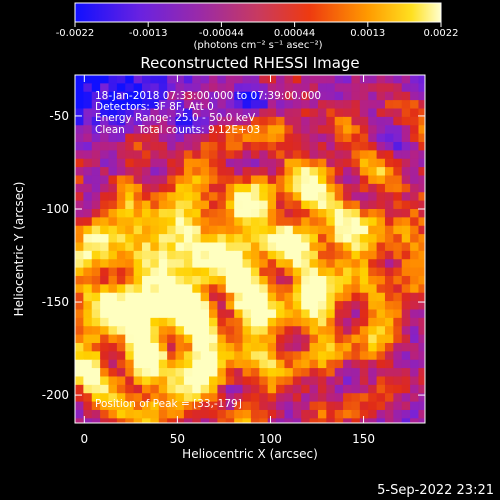  Describe the element at coordinates (75, 33) in the screenshot. I see `colorbar-tick-label: -0.0022` at that location.